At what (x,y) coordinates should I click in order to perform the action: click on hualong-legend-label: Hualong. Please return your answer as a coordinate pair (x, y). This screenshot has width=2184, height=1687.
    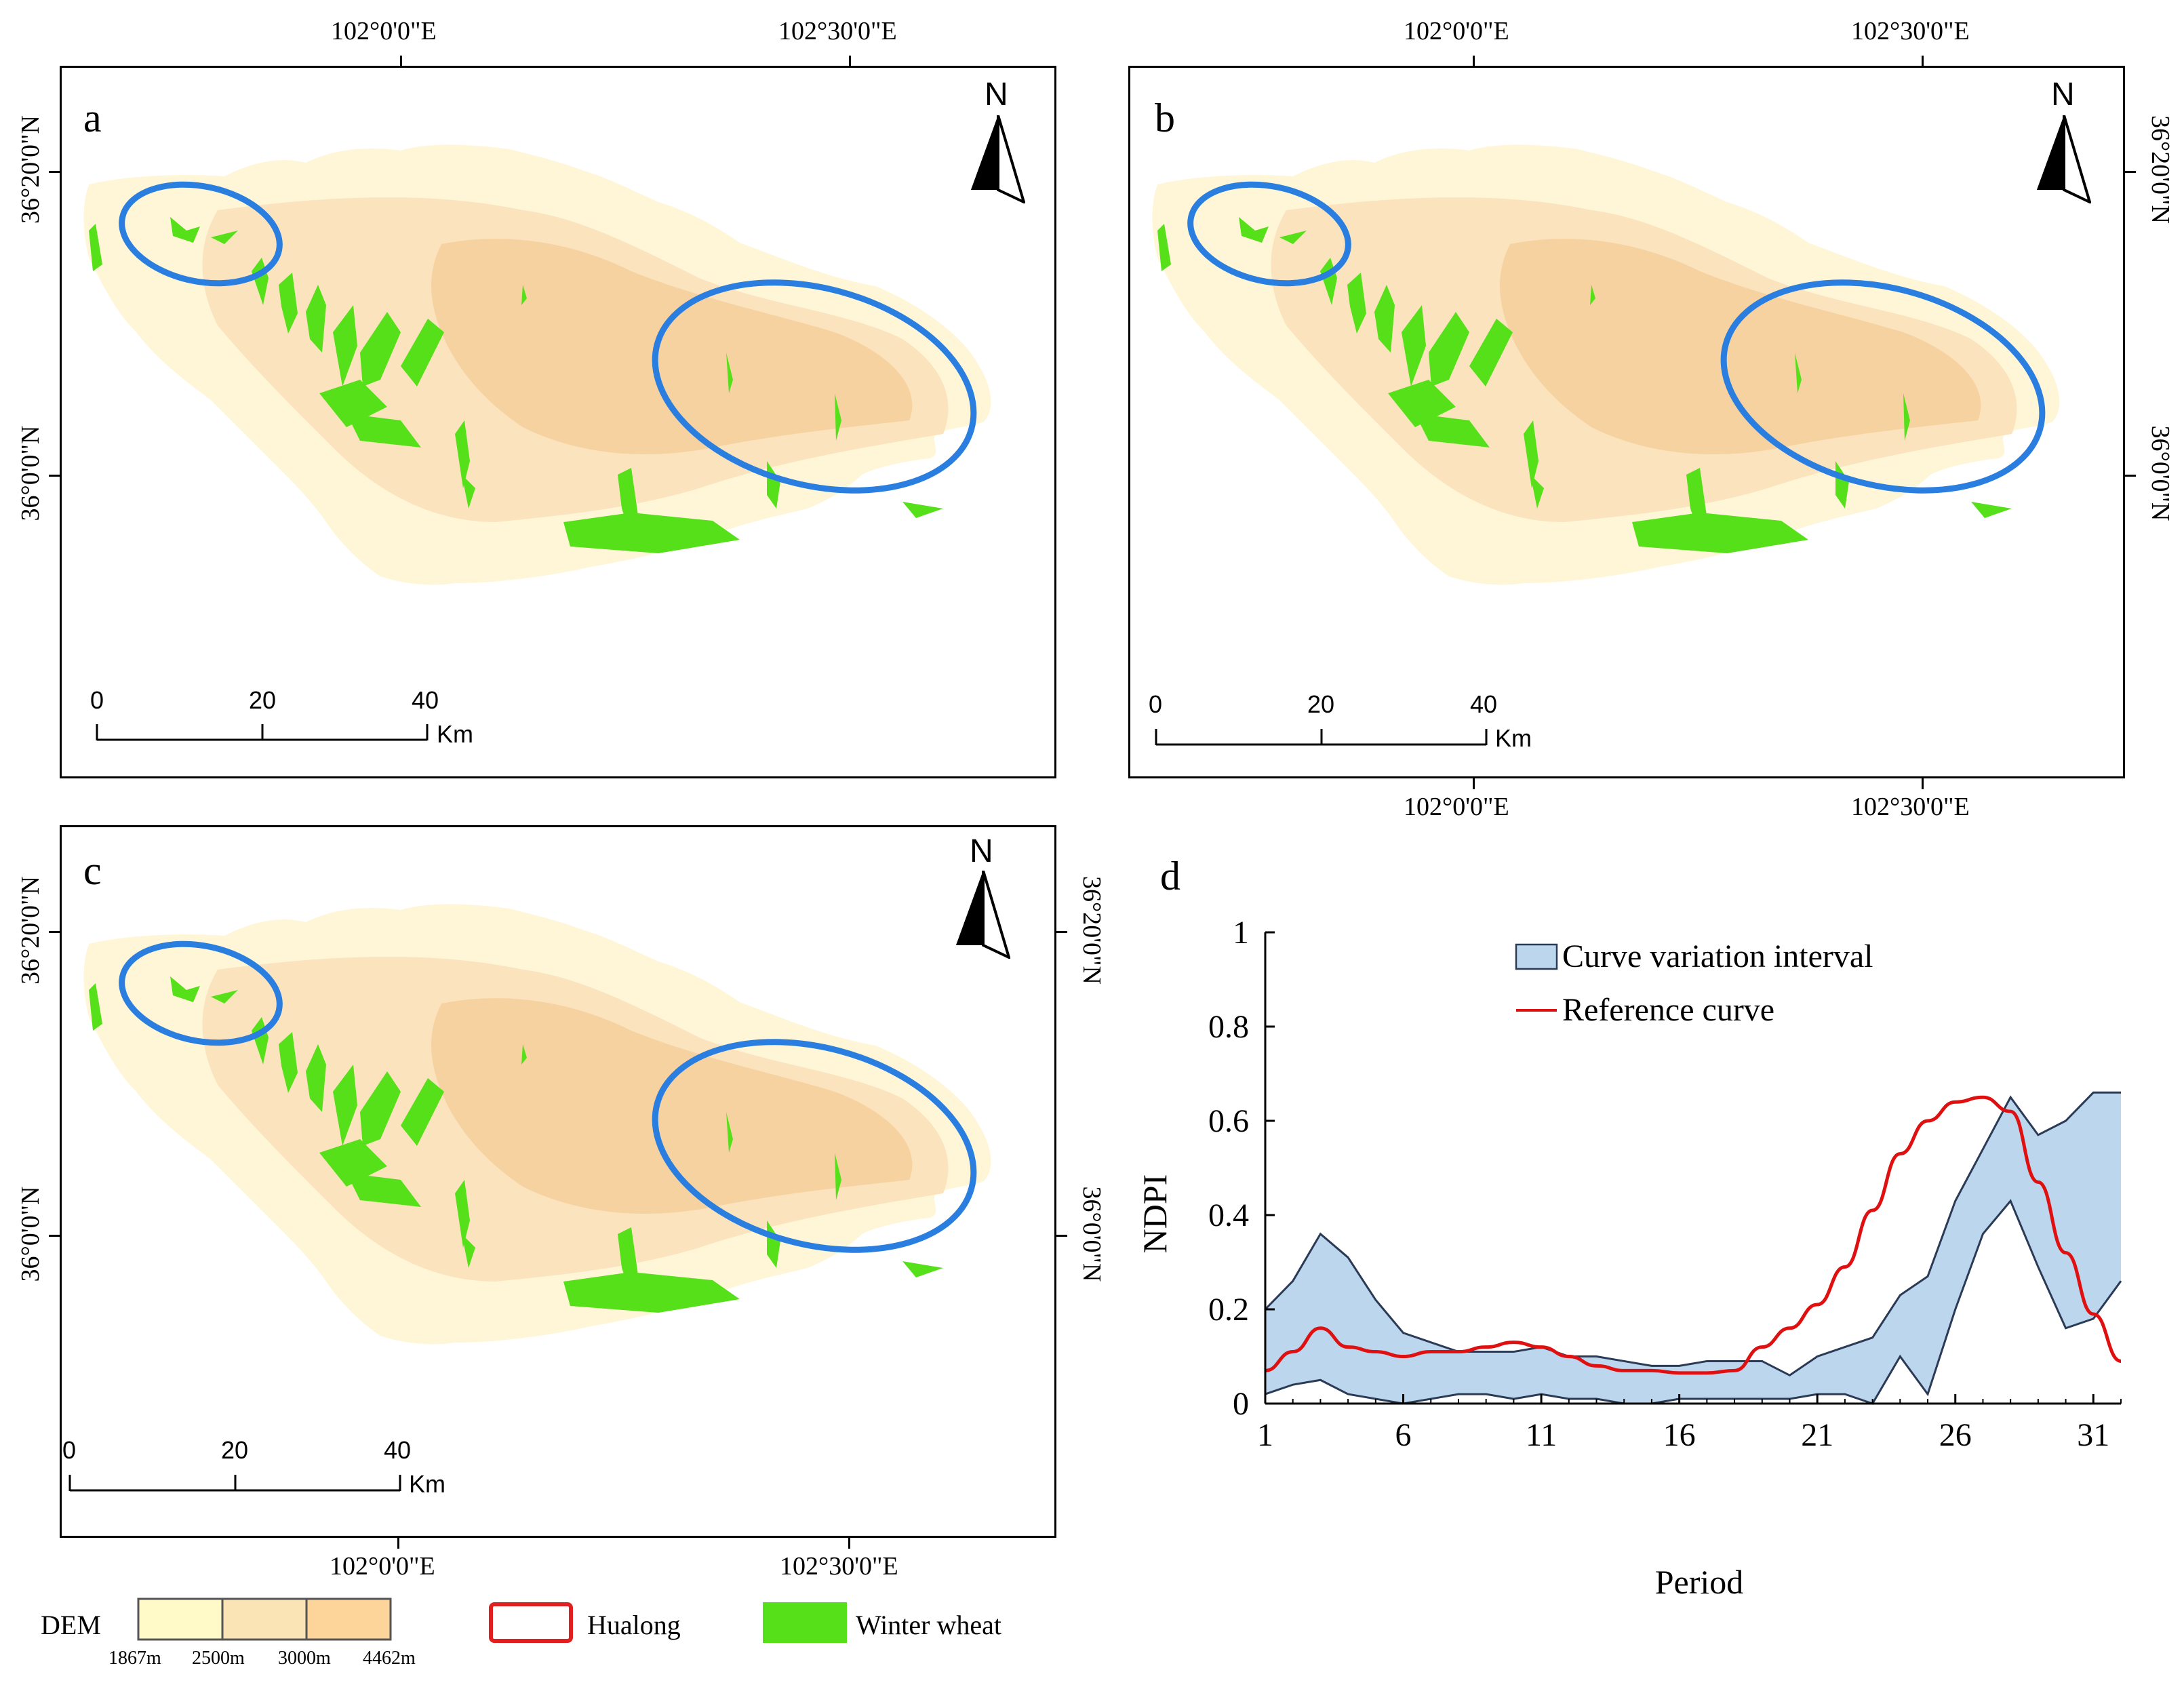
    Looking at the image, I should click on (634, 1625).